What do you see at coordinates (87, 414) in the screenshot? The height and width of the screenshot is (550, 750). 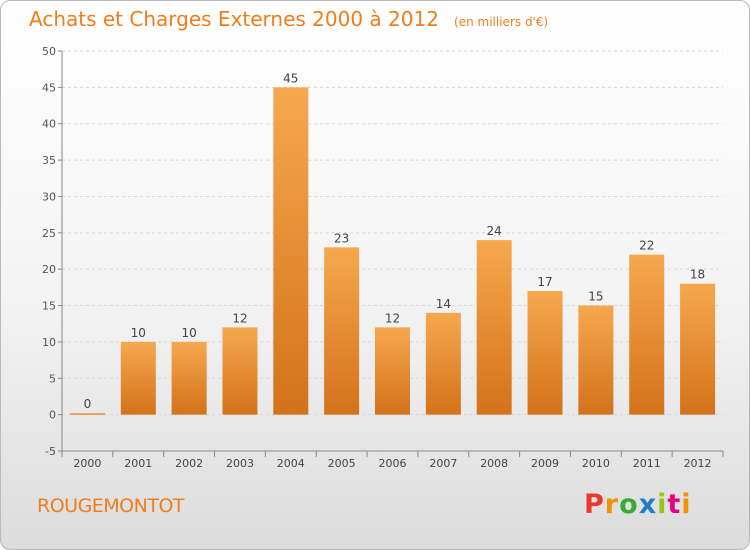 I see `bar-2000` at bounding box center [87, 414].